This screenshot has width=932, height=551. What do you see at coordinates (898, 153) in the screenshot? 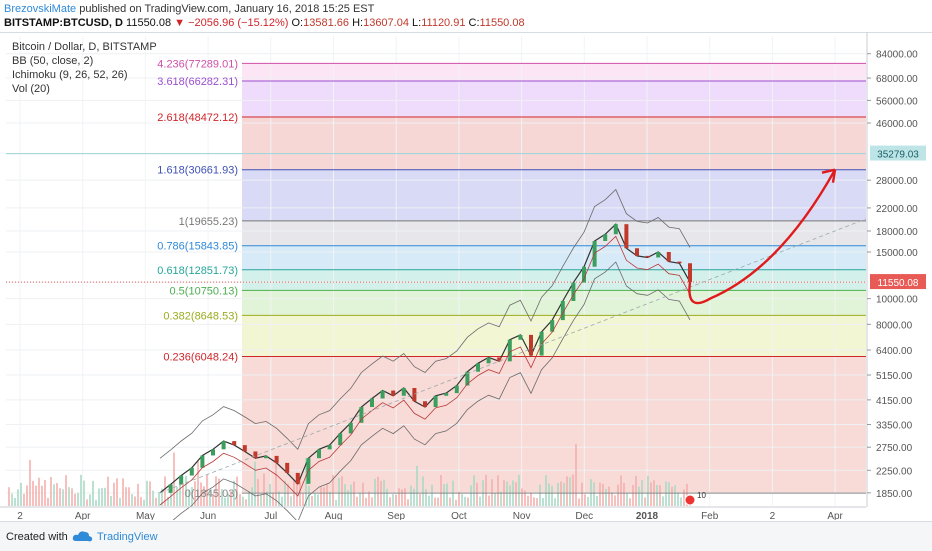
I see `target-price-tag` at bounding box center [898, 153].